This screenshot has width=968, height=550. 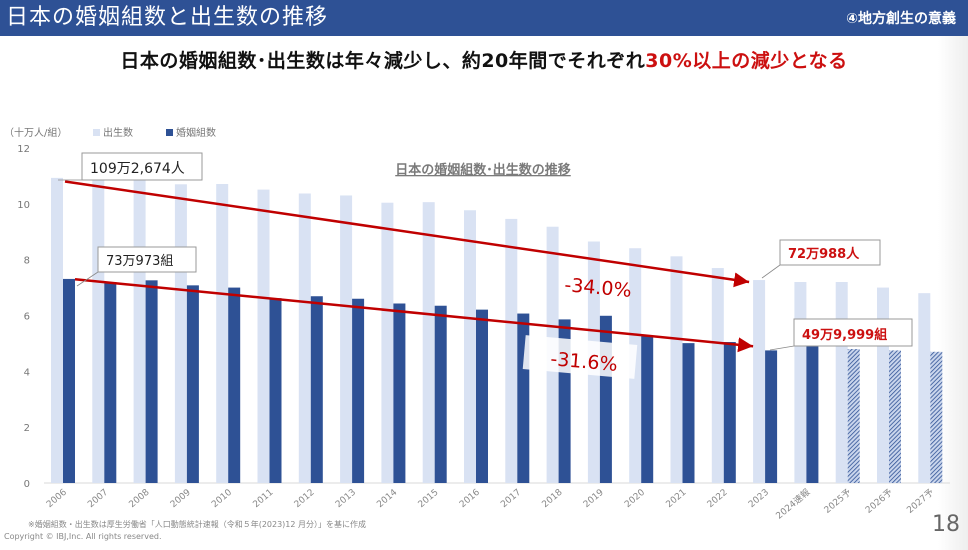 I want to click on x-tick-label: 2011, so click(x=263, y=499).